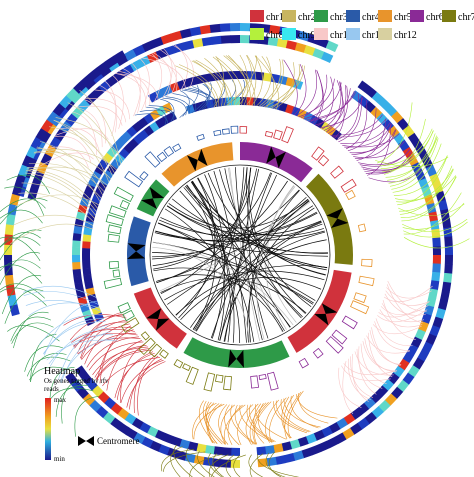 The height and width of the screenshot is (477, 474). What do you see at coordinates (48, 429) in the screenshot?
I see `heatmap-gradient` at bounding box center [48, 429].